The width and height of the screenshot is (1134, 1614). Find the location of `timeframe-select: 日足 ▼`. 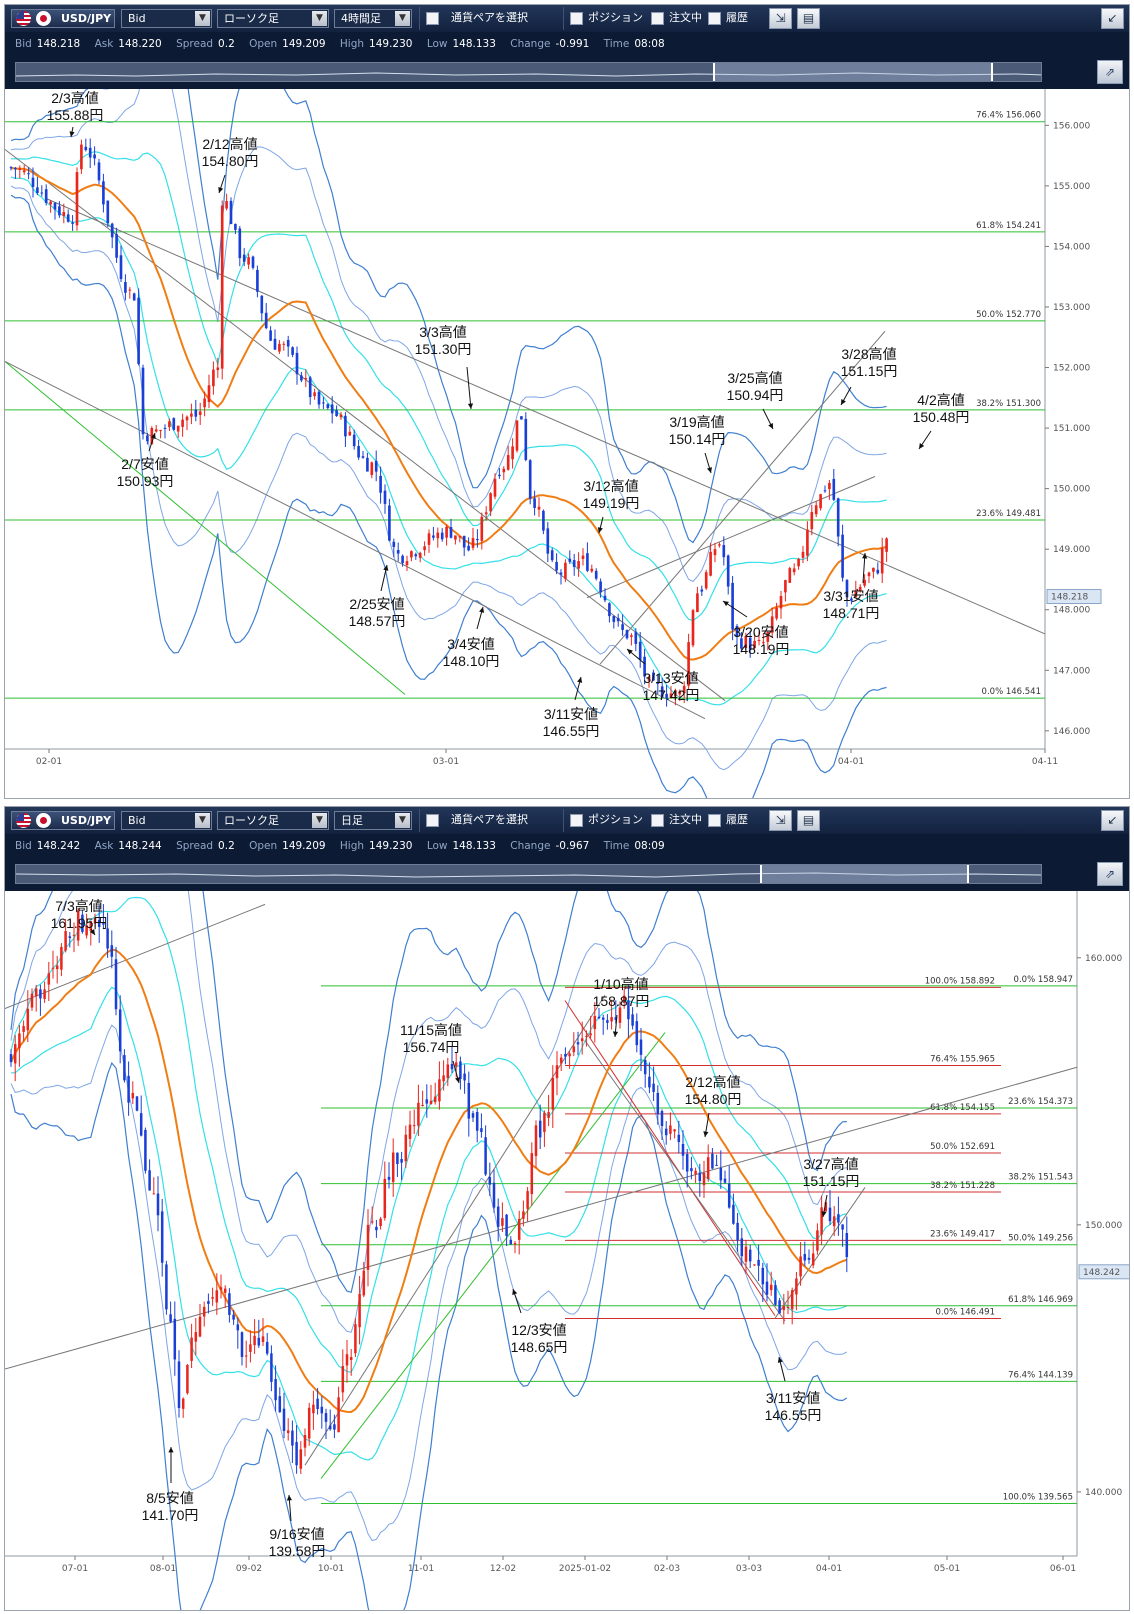

timeframe-select: 日足 ▼ is located at coordinates (373, 820).